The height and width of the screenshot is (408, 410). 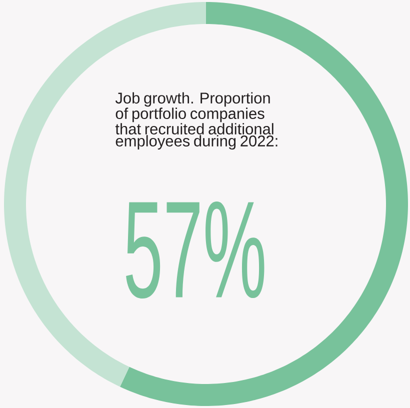 I want to click on text: Job growth. Proportion of portfolio companies that recruited additional employees during 2022:, so click(x=196, y=121).